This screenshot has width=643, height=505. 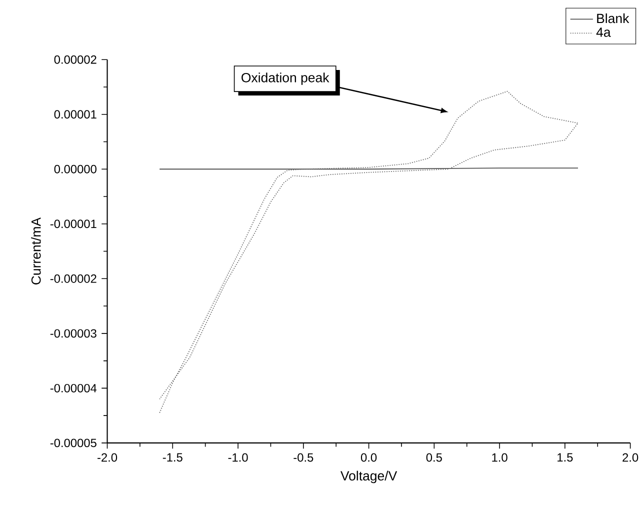 I want to click on y-axis-title: Current/mA, so click(x=36, y=251).